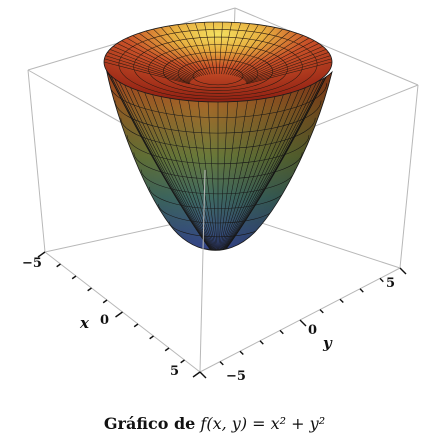  Describe the element at coordinates (149, 423) in the screenshot. I see `caption-prefix: Gráfico de` at that location.